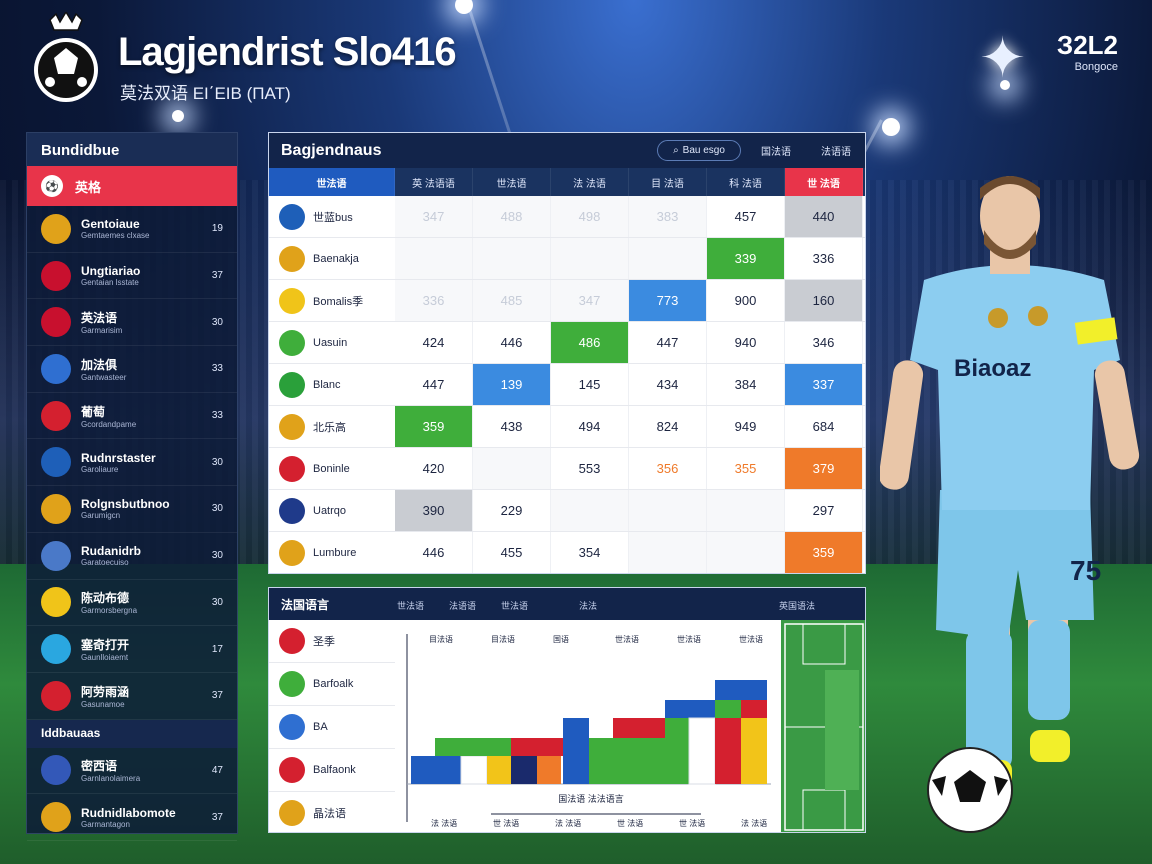 The height and width of the screenshot is (864, 1152). What do you see at coordinates (676, 150) in the screenshot?
I see `search-icon: ⌕` at bounding box center [676, 150].